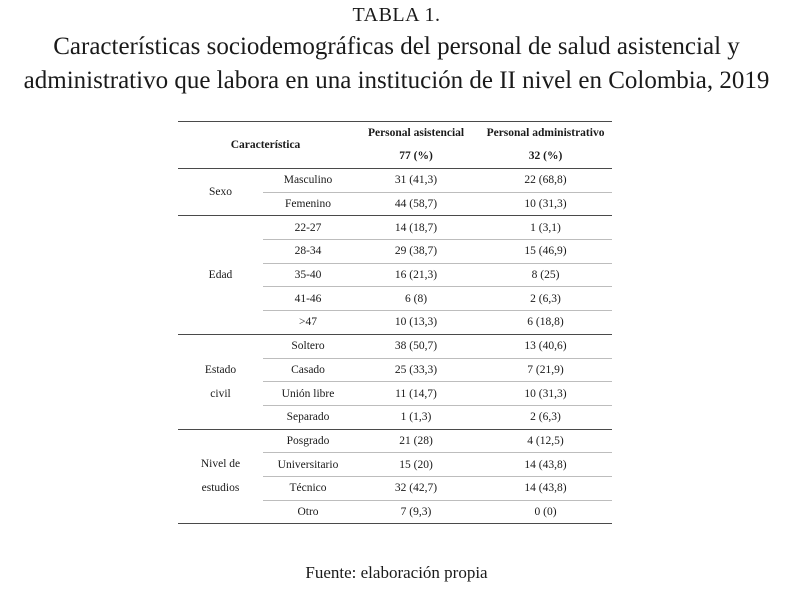 This screenshot has height=605, width=793. Describe the element at coordinates (308, 417) in the screenshot. I see `subcategory-cell: Separado` at that location.